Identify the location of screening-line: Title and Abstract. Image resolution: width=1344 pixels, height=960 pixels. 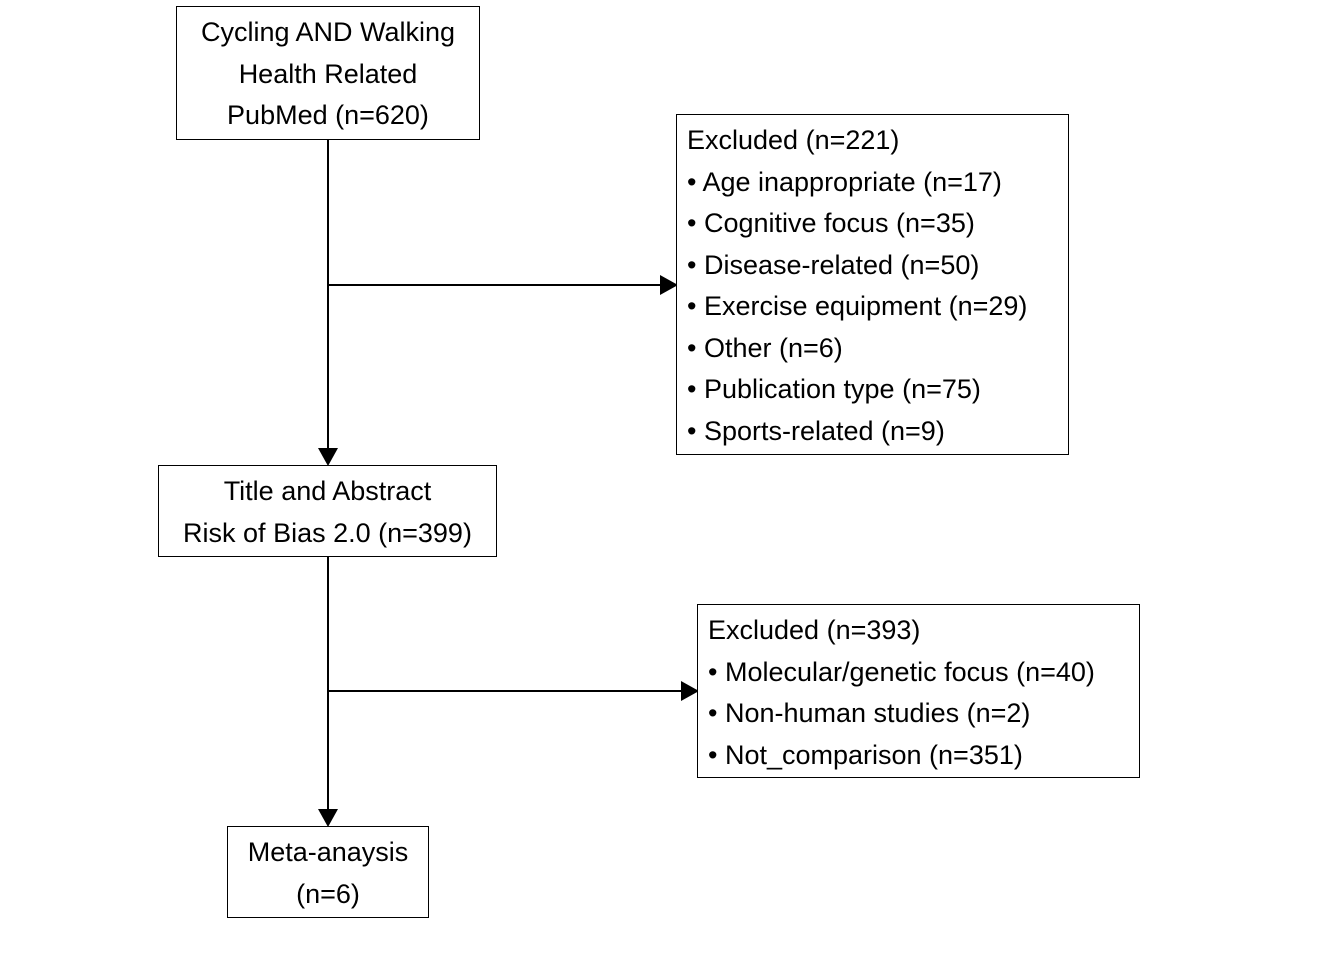
(327, 491).